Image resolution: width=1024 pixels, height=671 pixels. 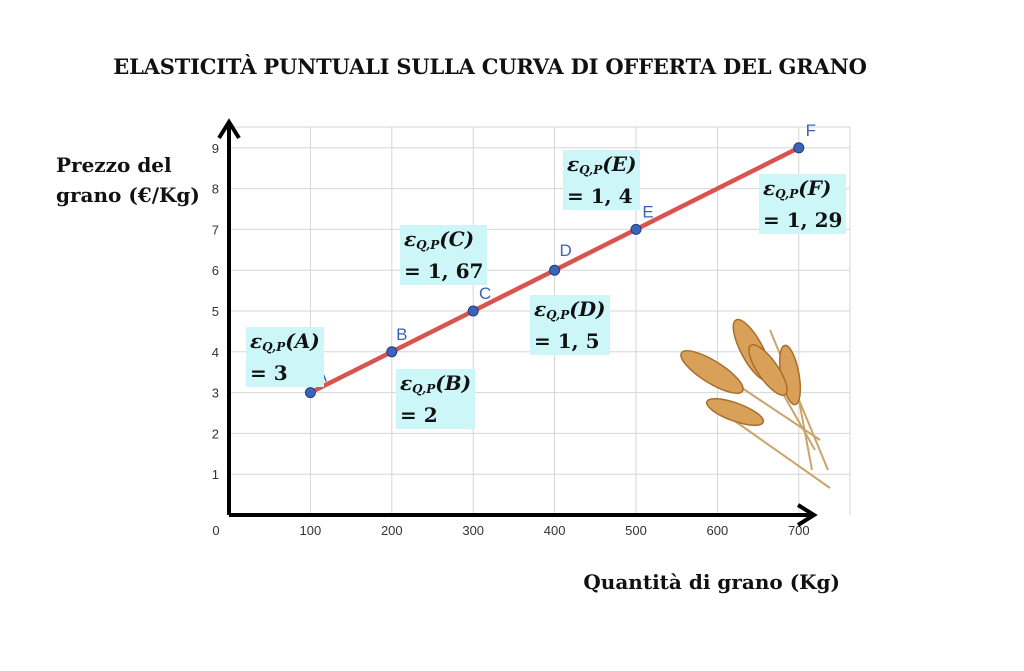 What do you see at coordinates (269, 373) in the screenshot?
I see `elasticity-value: = 3` at bounding box center [269, 373].